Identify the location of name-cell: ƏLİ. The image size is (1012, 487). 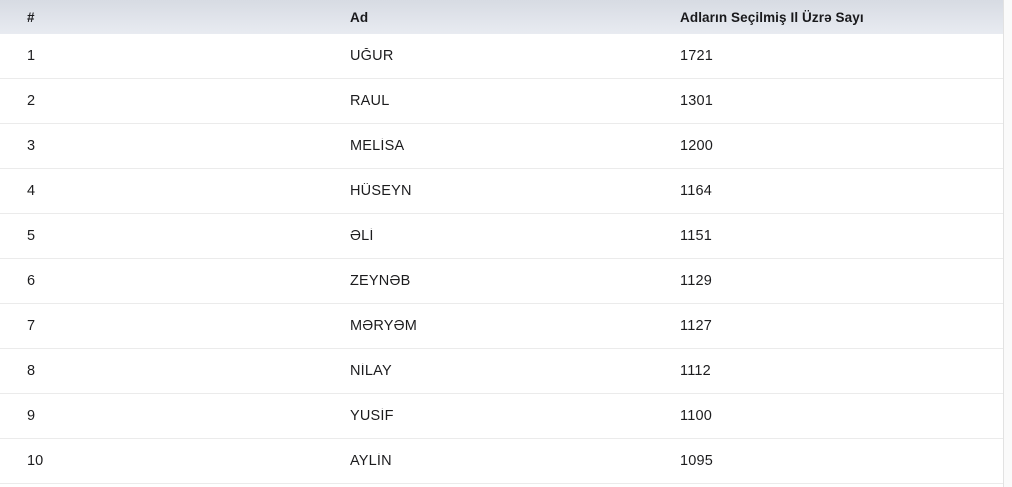
(362, 236).